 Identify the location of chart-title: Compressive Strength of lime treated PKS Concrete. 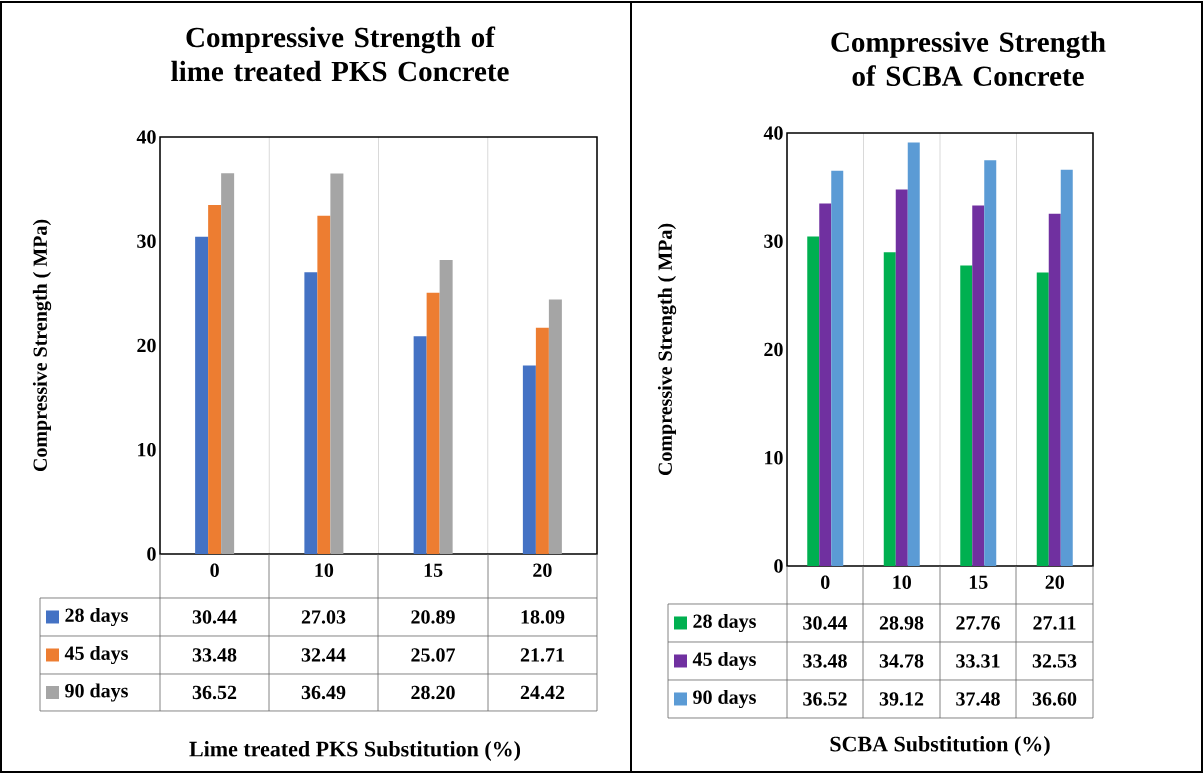
(340, 54).